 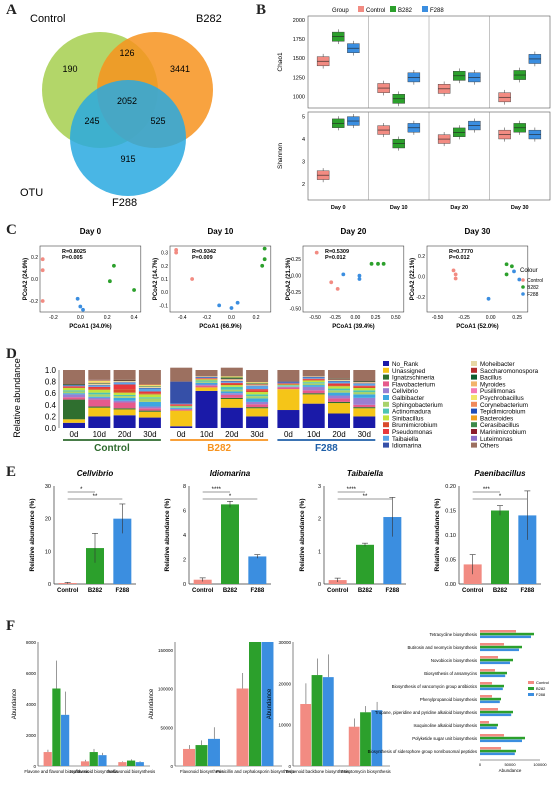 What do you see at coordinates (299, 78) in the screenshot?
I see `y-tick-label: 1250` at bounding box center [299, 78].